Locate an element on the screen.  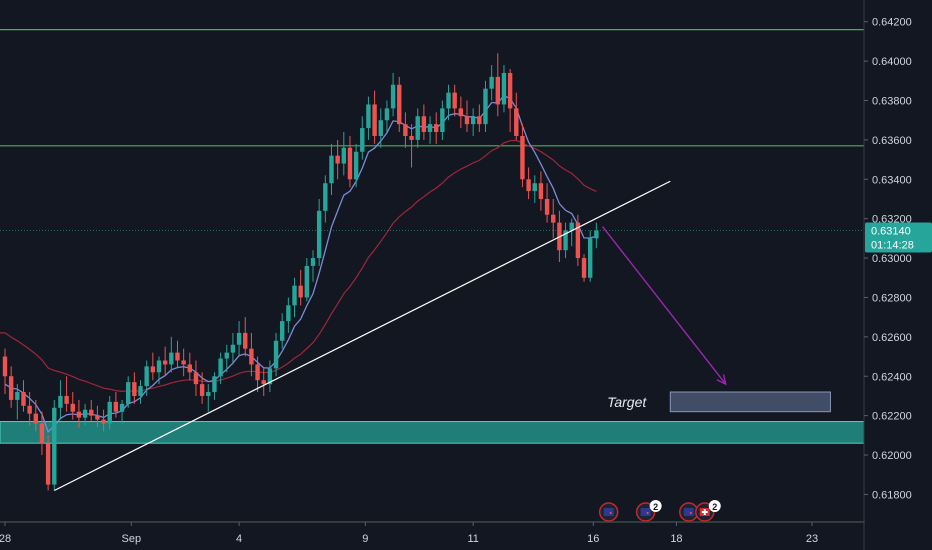
projection-arrow is located at coordinates (664, 305).